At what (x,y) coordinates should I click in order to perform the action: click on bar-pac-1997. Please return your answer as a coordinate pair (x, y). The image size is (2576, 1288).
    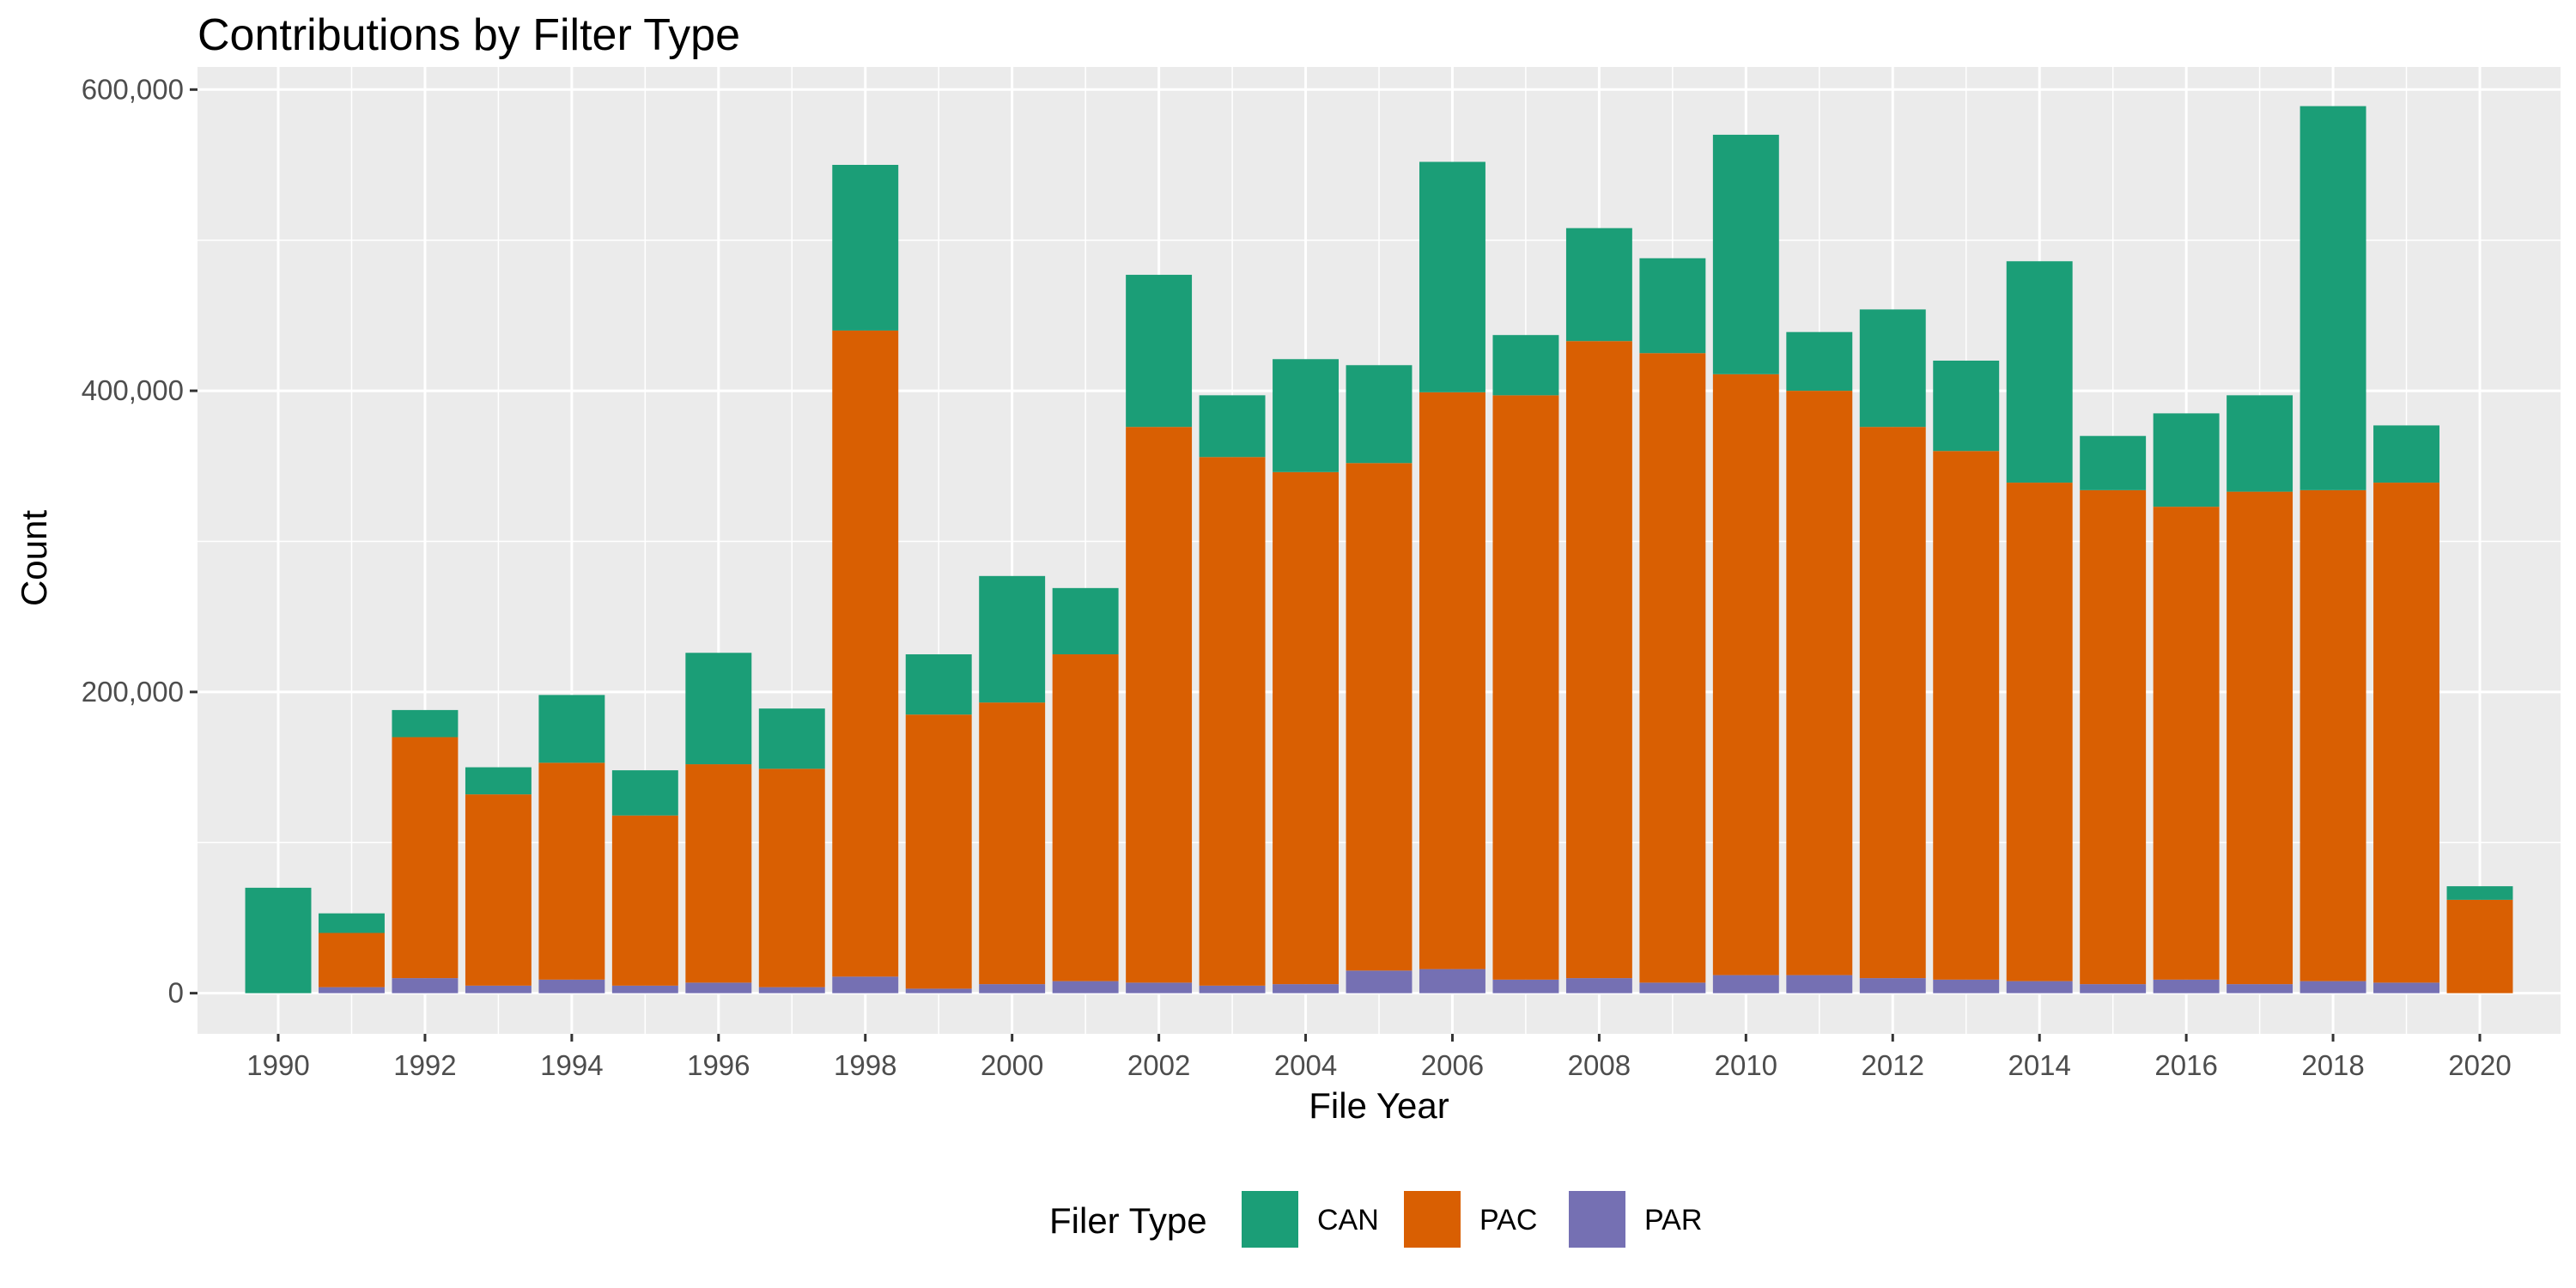
    Looking at the image, I should click on (792, 878).